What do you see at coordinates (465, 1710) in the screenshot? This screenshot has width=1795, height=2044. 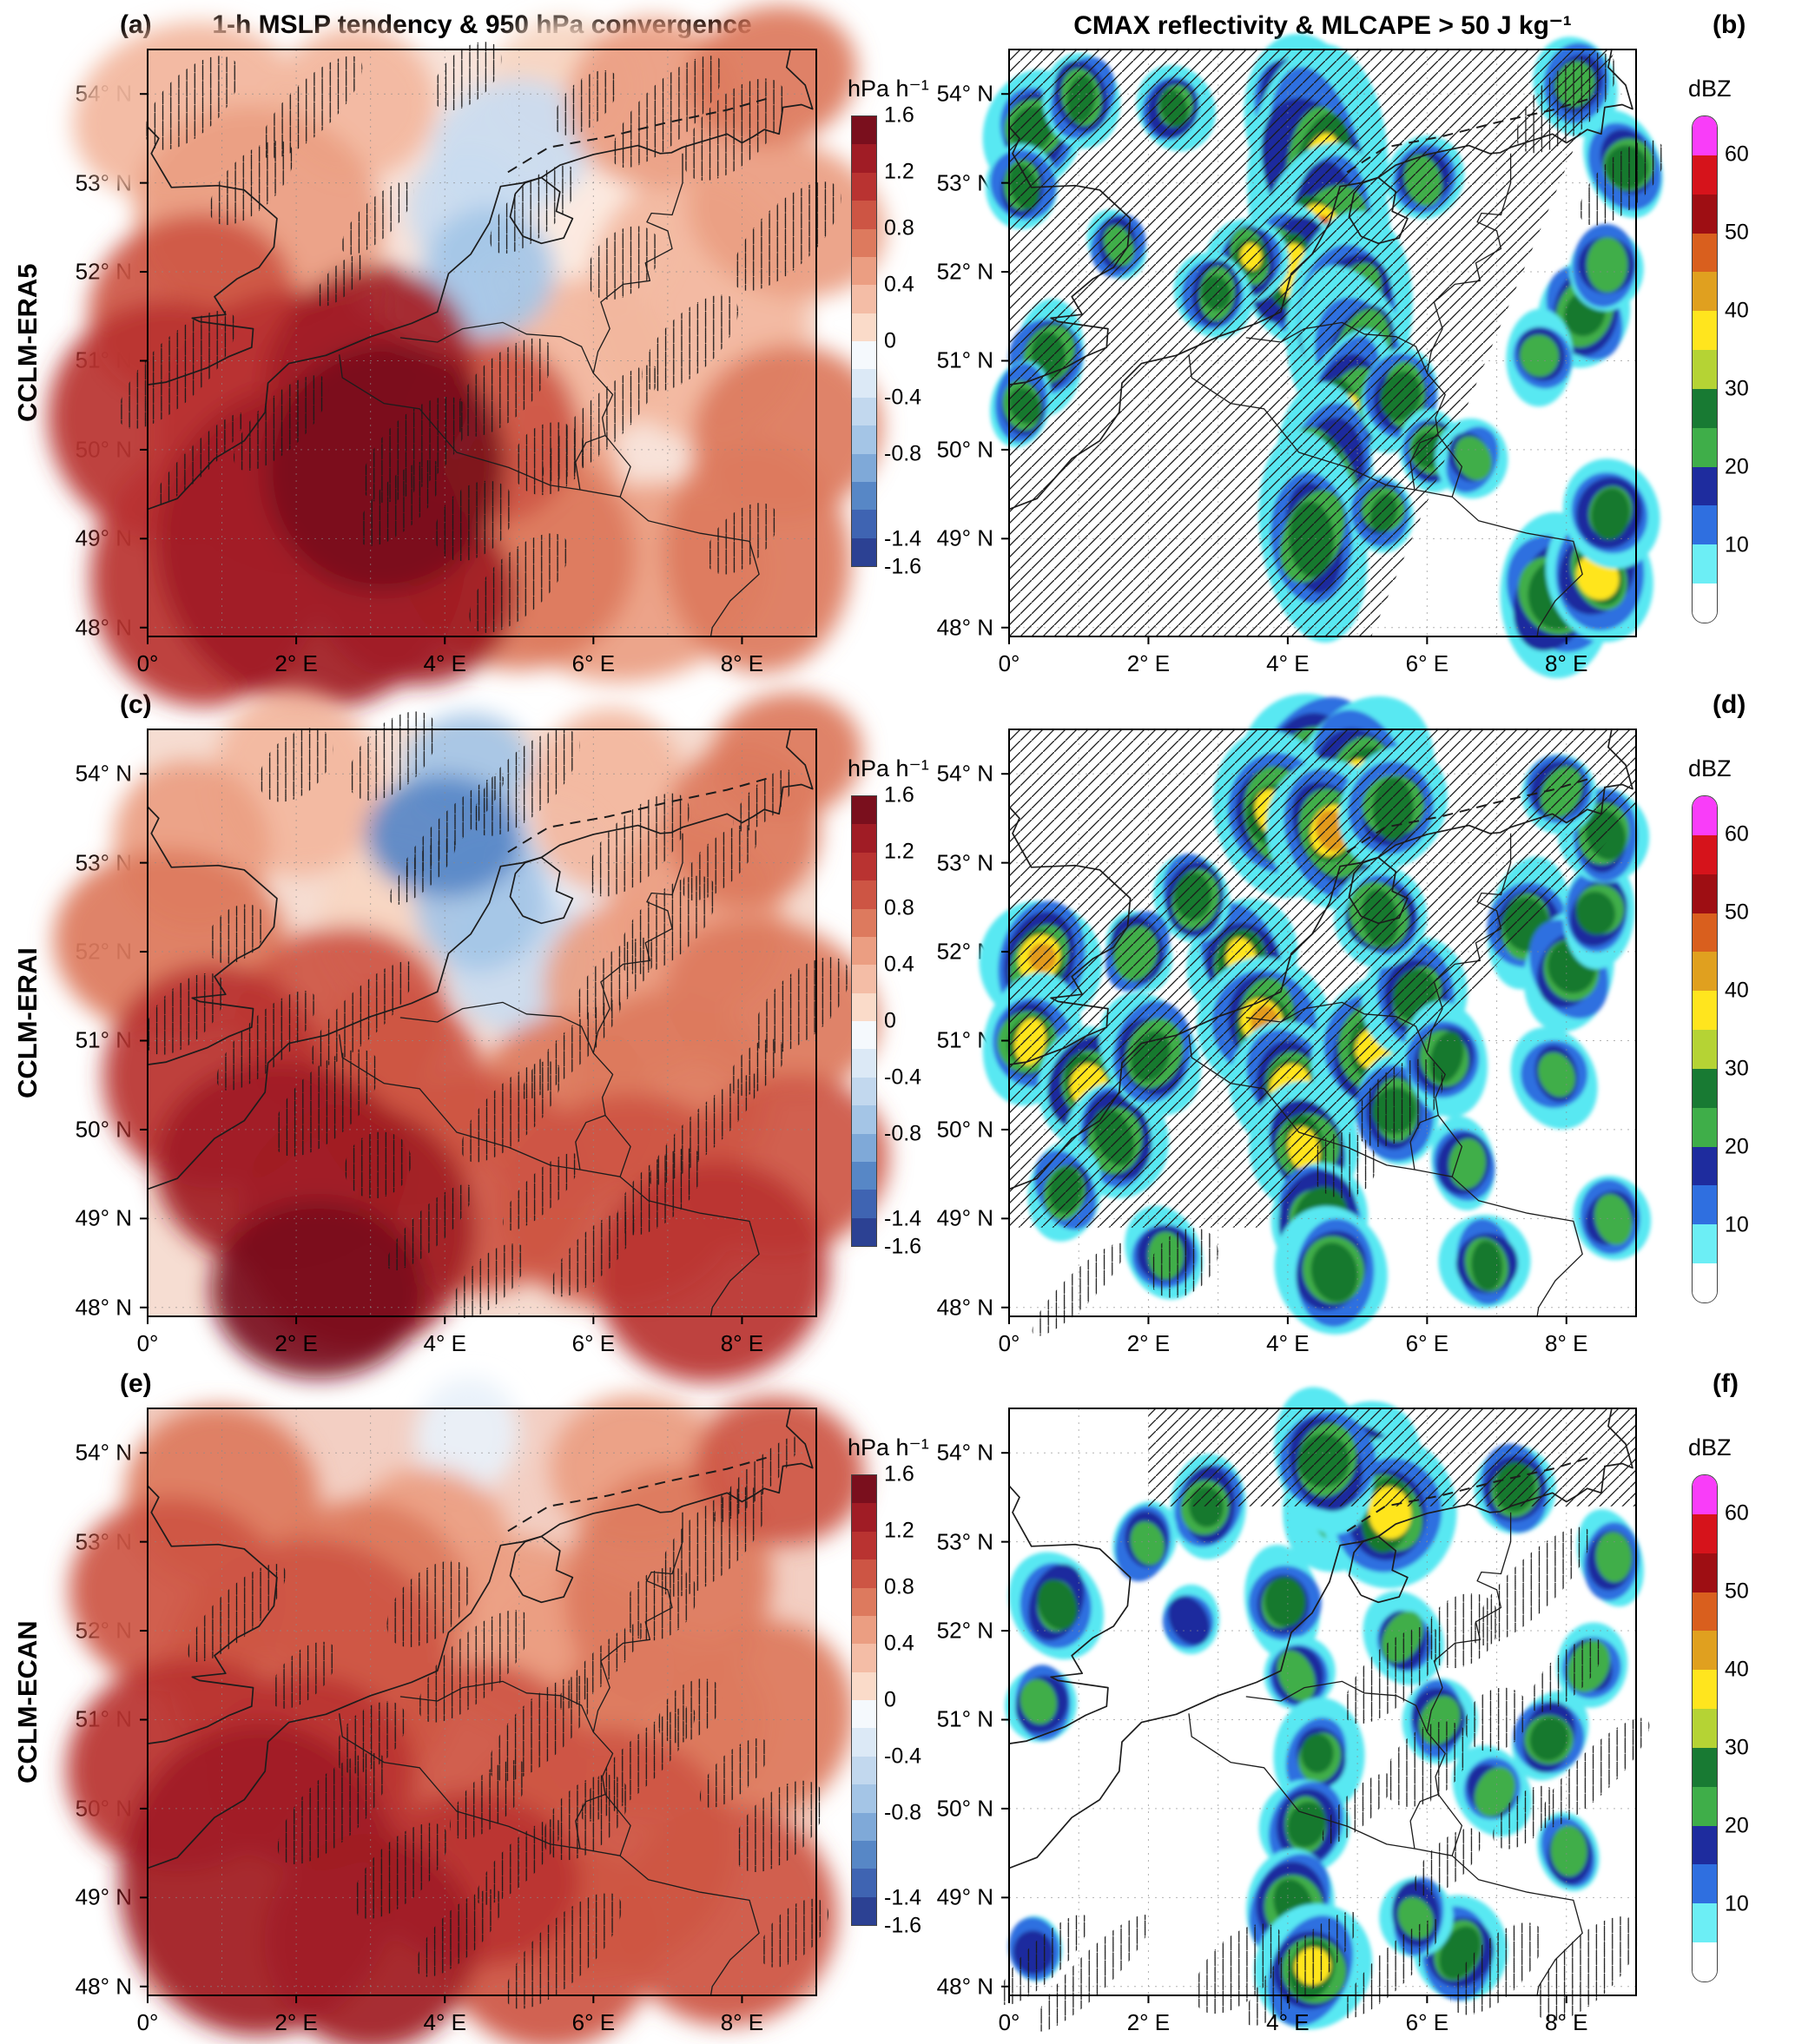 I see `map-panel-e` at bounding box center [465, 1710].